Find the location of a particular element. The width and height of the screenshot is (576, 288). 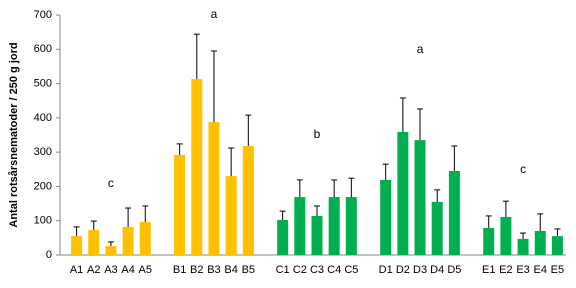

x-tick-label: D1 is located at coordinates (386, 270).